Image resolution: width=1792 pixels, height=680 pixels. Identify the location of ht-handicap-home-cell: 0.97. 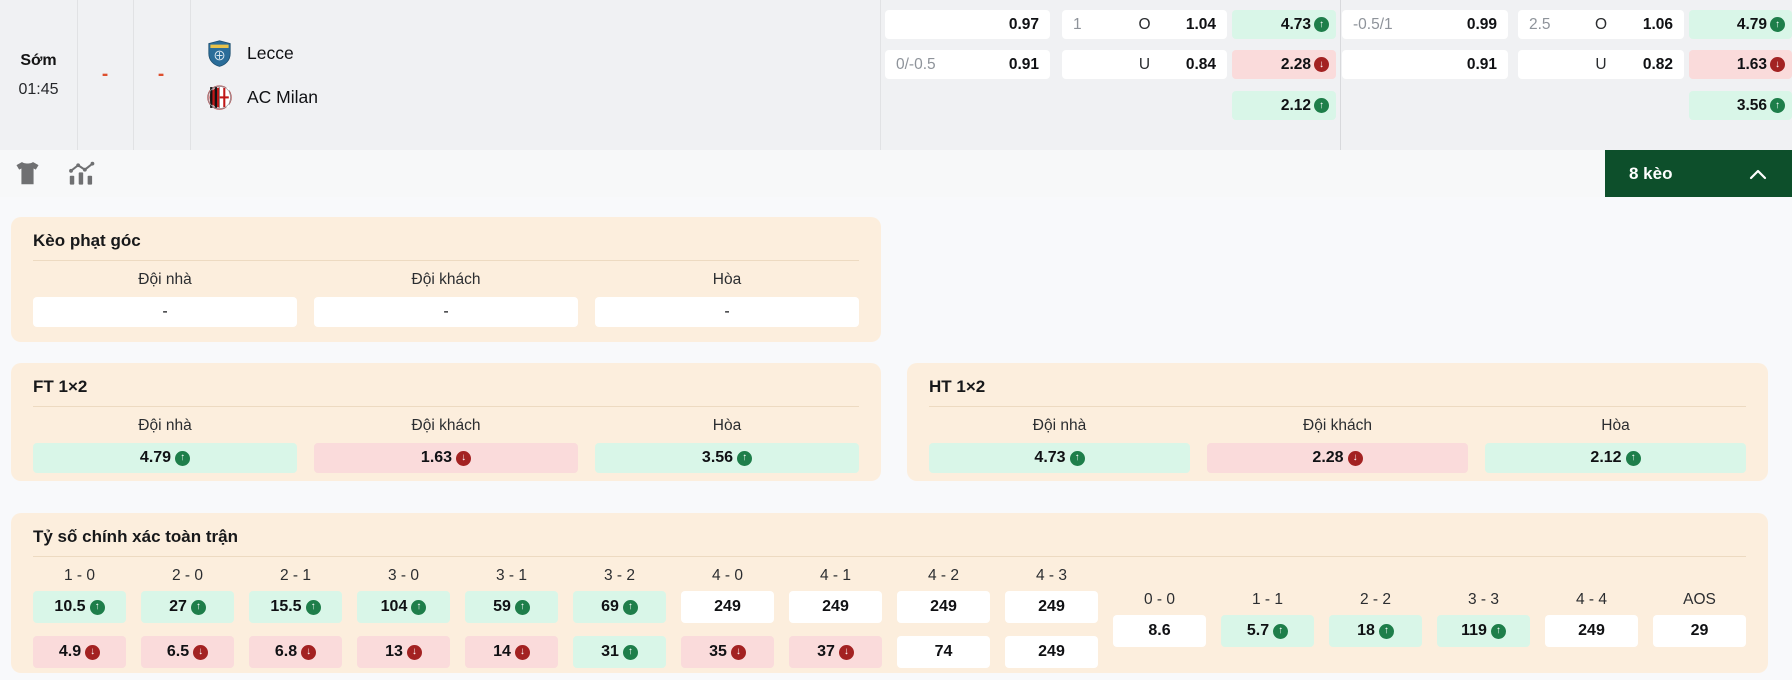
(967, 24).